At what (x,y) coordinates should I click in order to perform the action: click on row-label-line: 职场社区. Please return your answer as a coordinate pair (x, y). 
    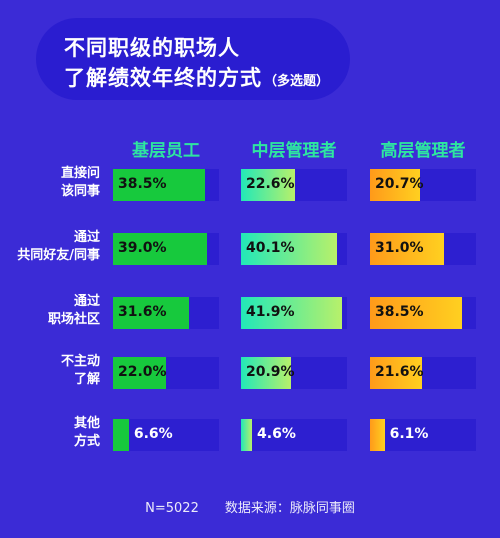
    Looking at the image, I should click on (73, 319).